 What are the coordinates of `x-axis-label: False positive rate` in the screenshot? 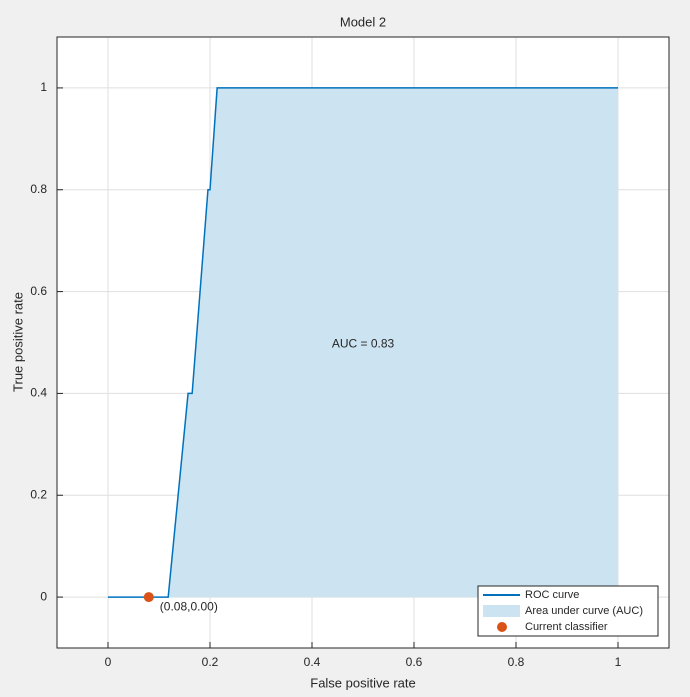 It's located at (363, 682).